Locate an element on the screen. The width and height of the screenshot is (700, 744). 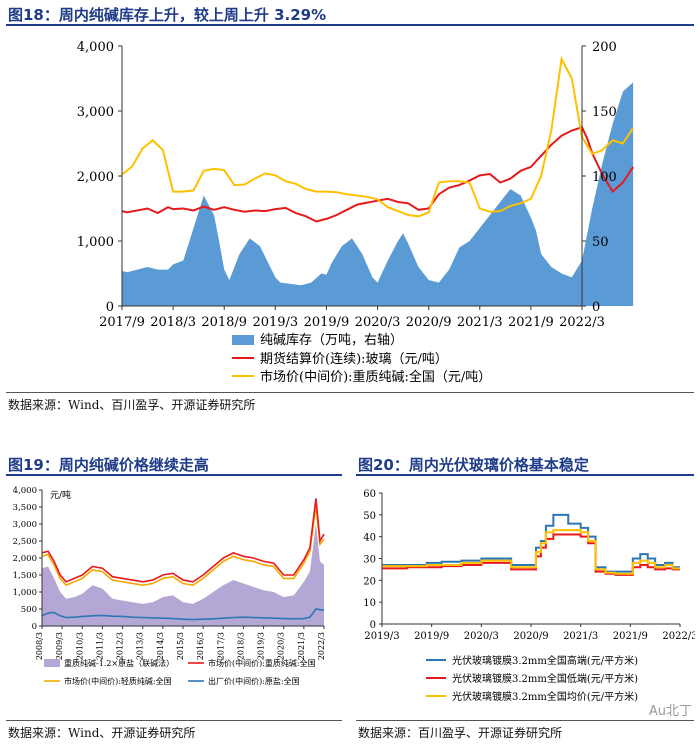
fig18-ytick-left-label: 3,000 is located at coordinates (95, 112).